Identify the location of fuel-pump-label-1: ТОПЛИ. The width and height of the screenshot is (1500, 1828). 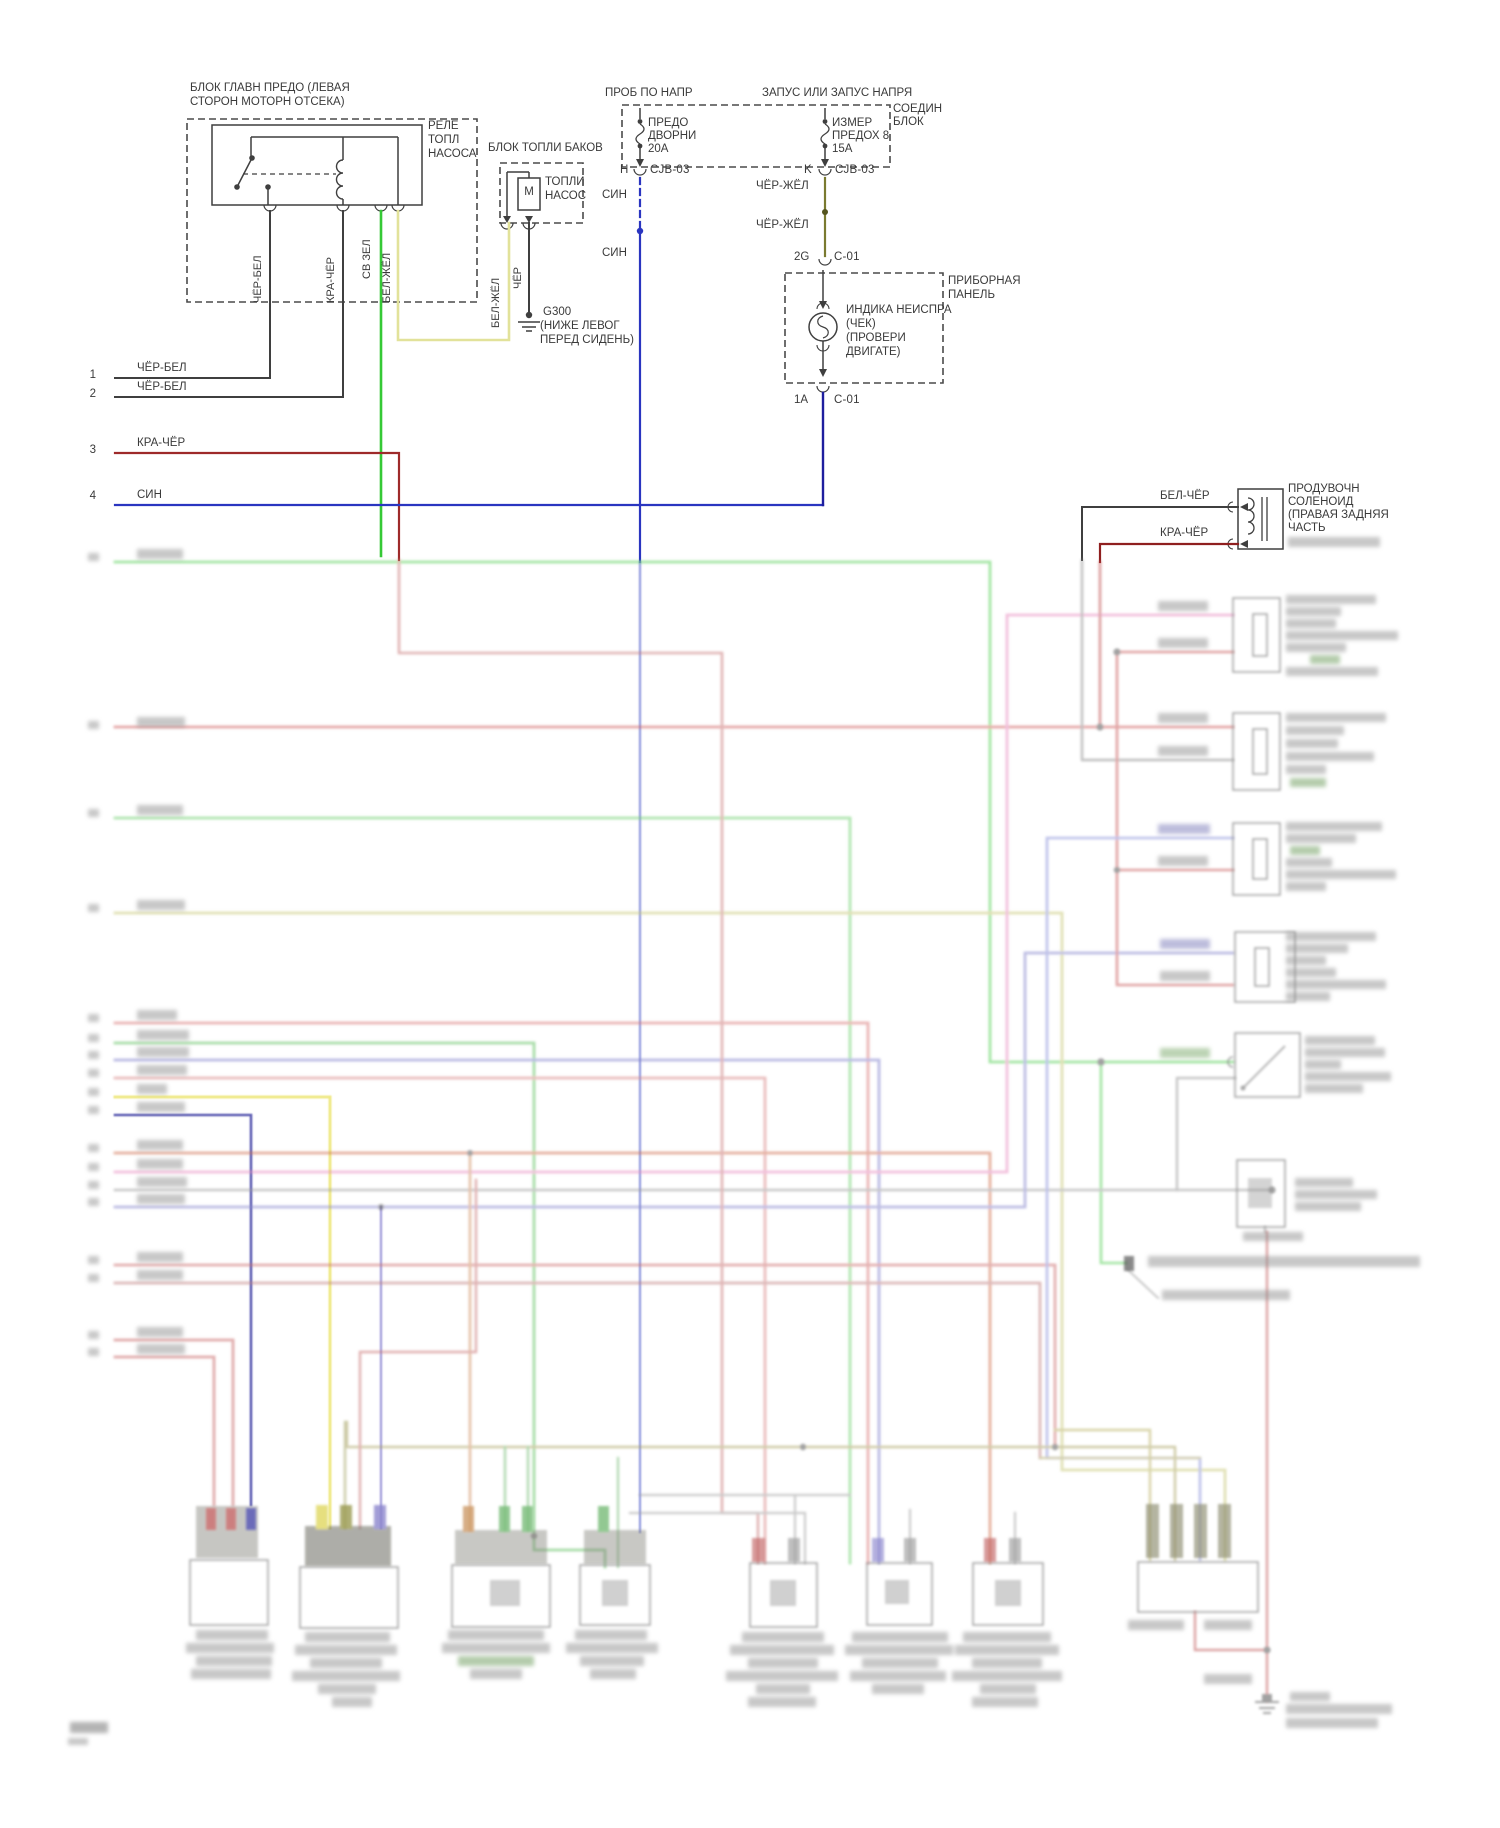
(565, 182).